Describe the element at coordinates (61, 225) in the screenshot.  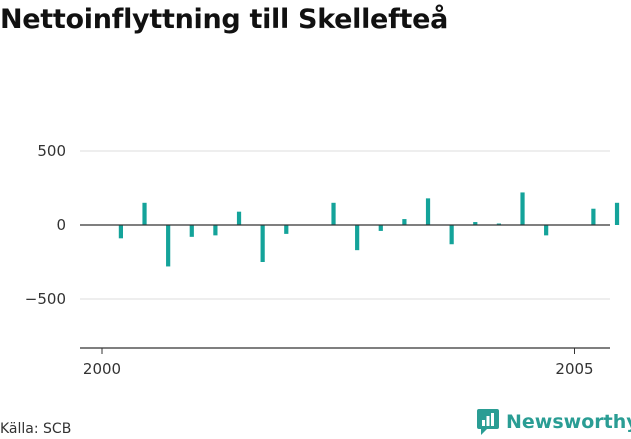
I see `y-tick-label: 0` at that location.